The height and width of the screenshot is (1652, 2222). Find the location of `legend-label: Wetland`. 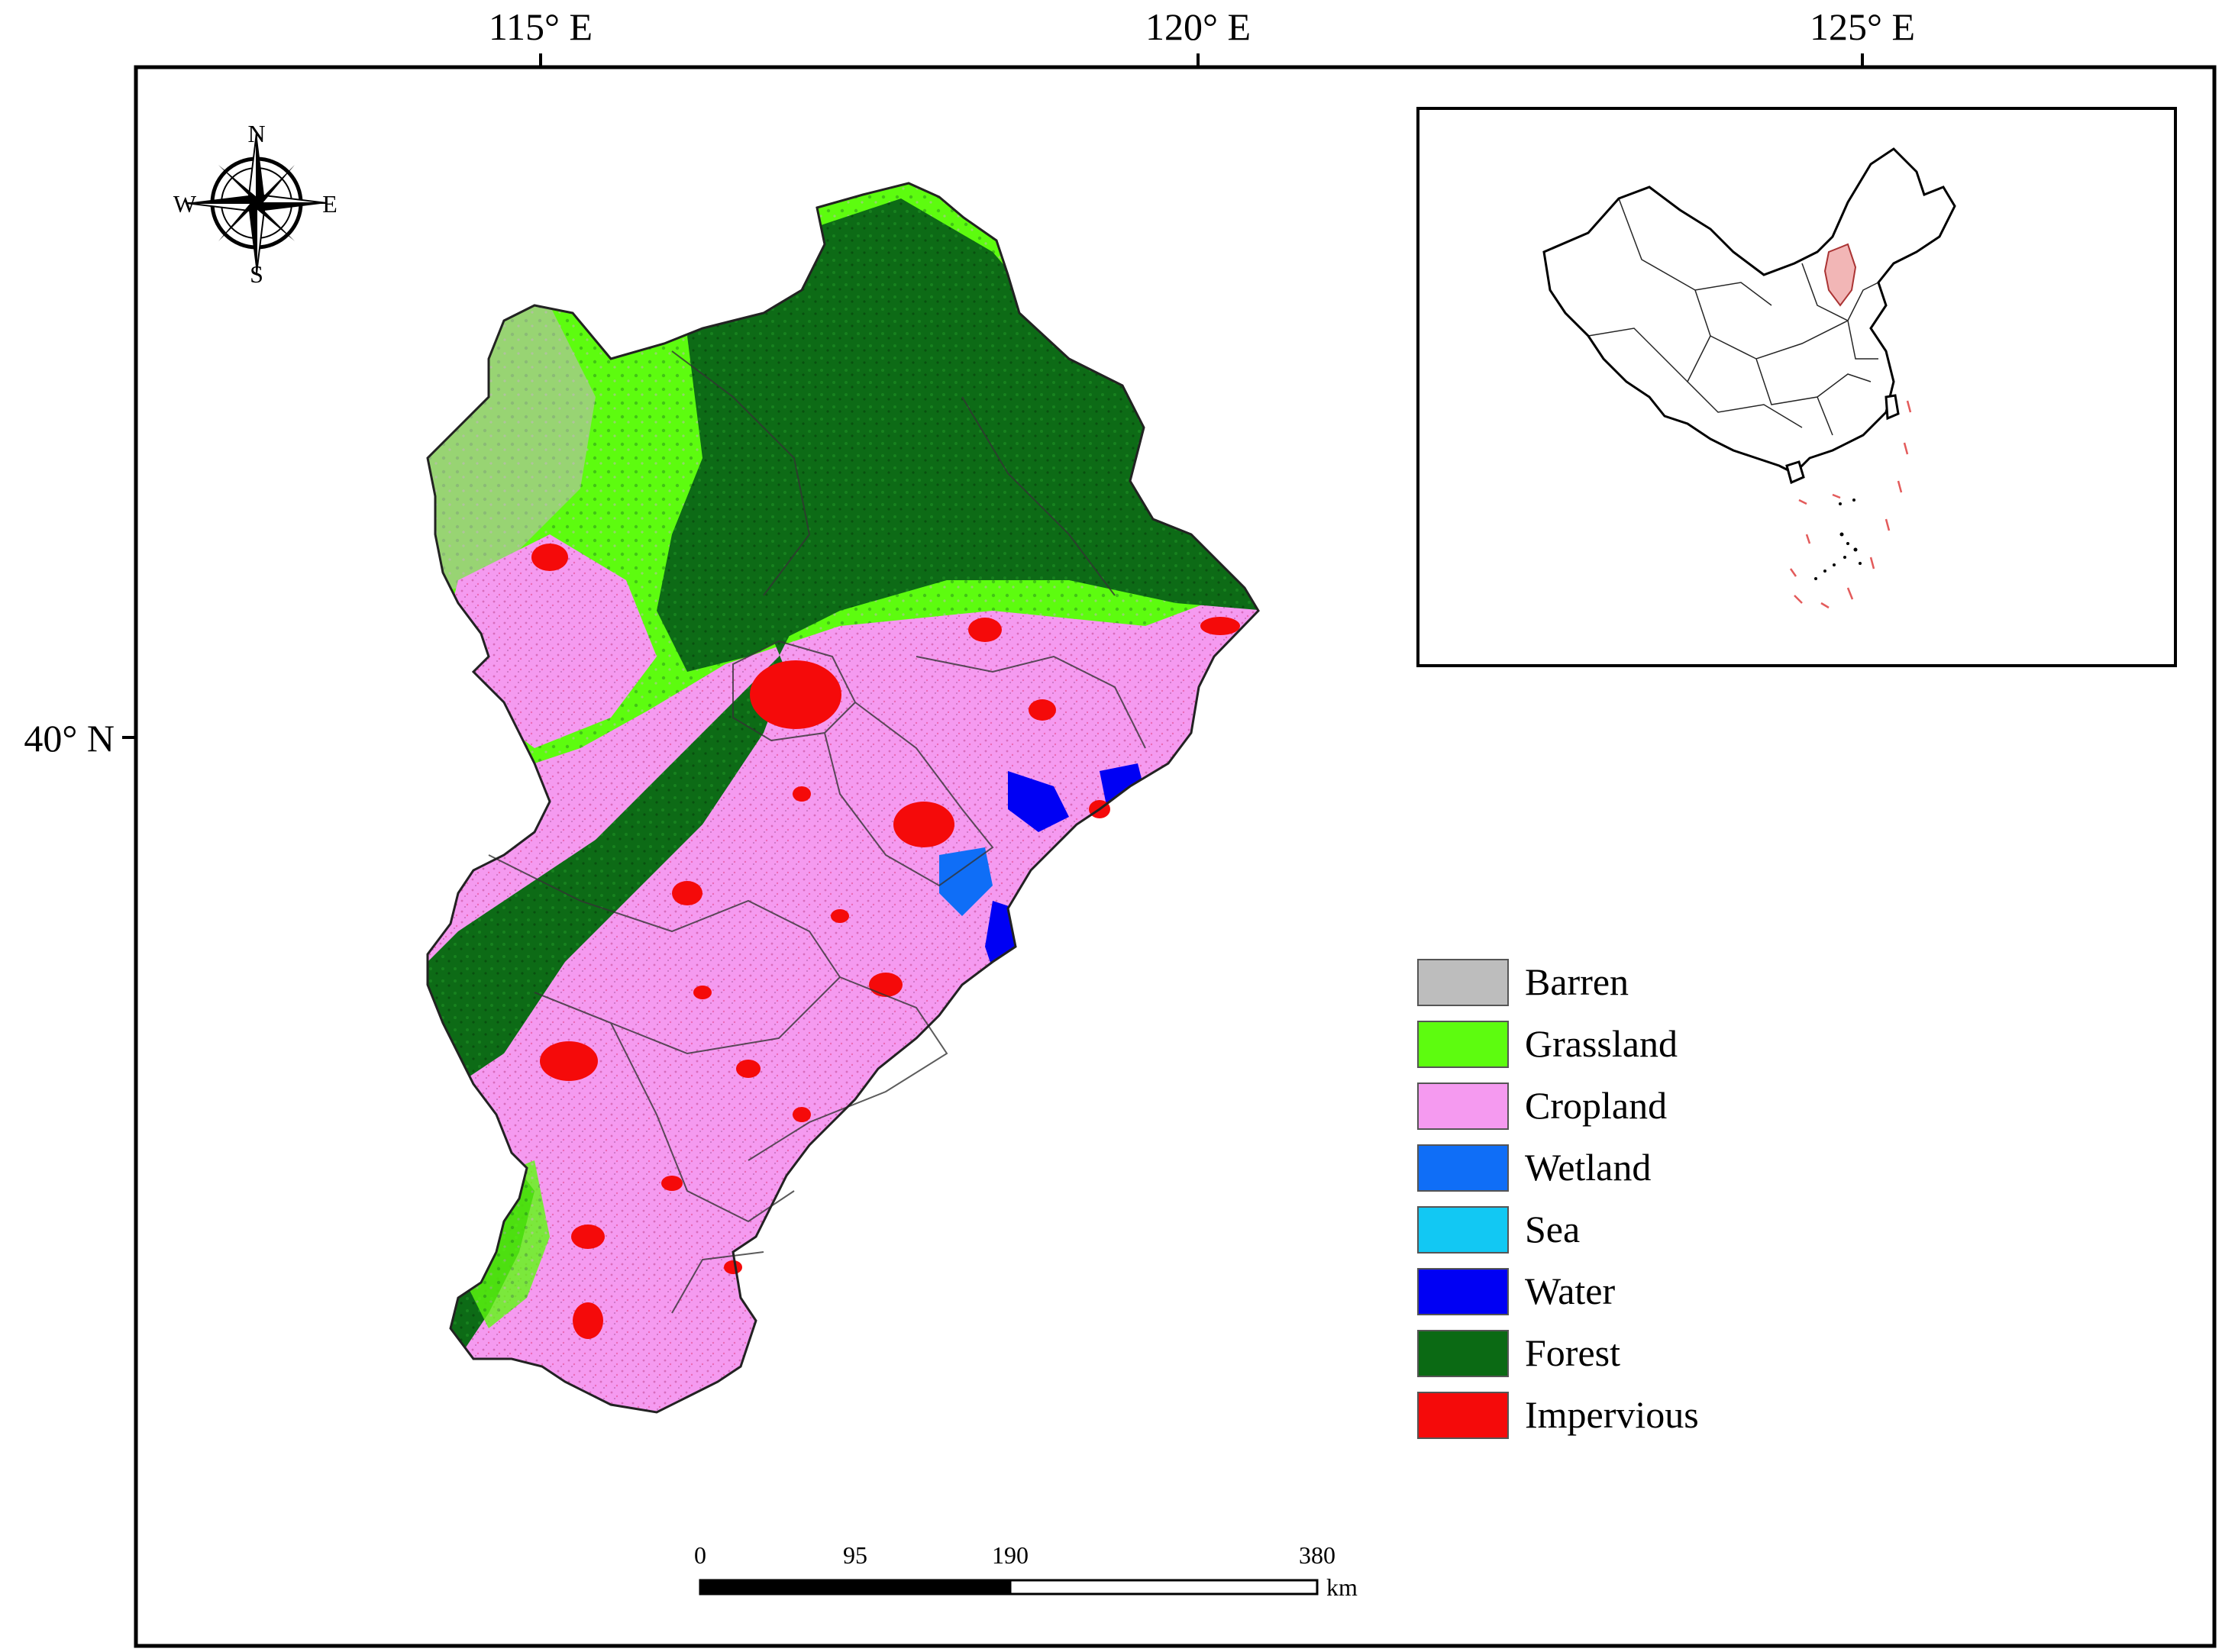

legend-label: Wetland is located at coordinates (1588, 1167).